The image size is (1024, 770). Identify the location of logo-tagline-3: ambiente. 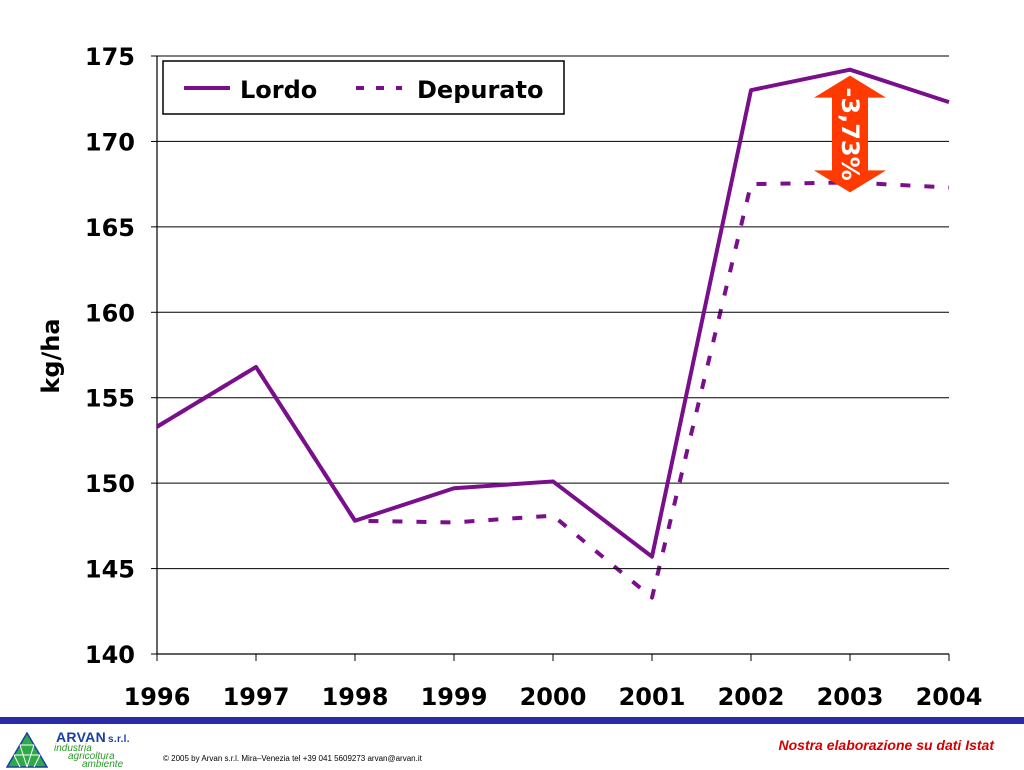
(103, 764).